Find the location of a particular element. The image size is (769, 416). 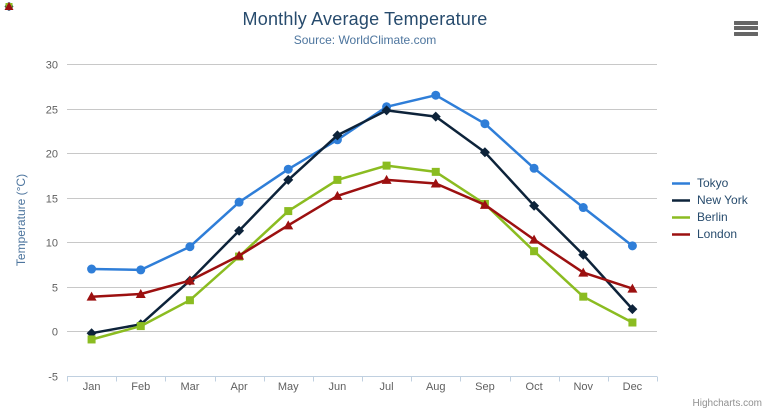

credits-link: Highcharts.com is located at coordinates (727, 403).